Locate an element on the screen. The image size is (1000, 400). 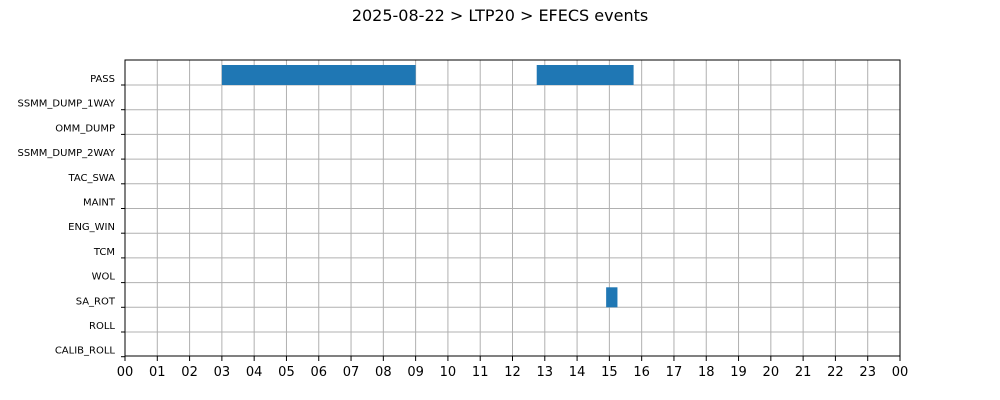
x-tick-label: 12 is located at coordinates (512, 372).